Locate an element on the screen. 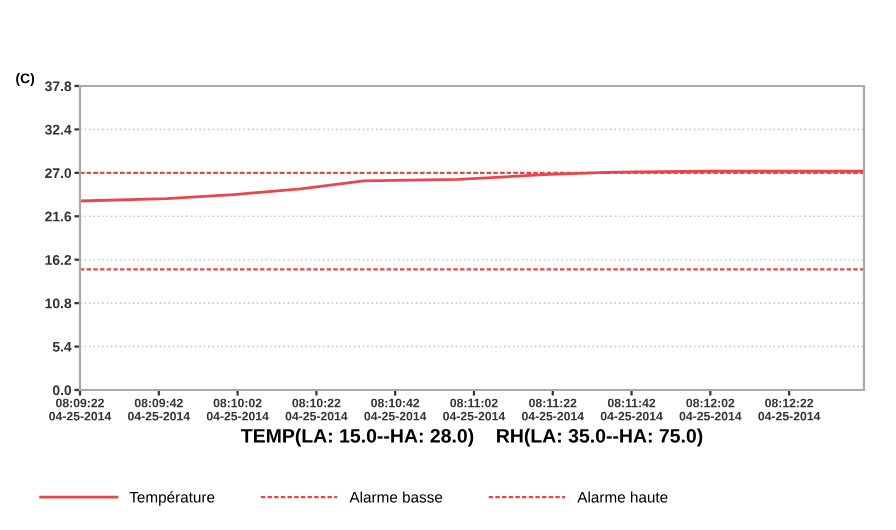  x-axis-title: TEMP(LA: 15.0--HA: 28.0) RH(LA: 35.0--HA: 75.0) is located at coordinates (472, 437).